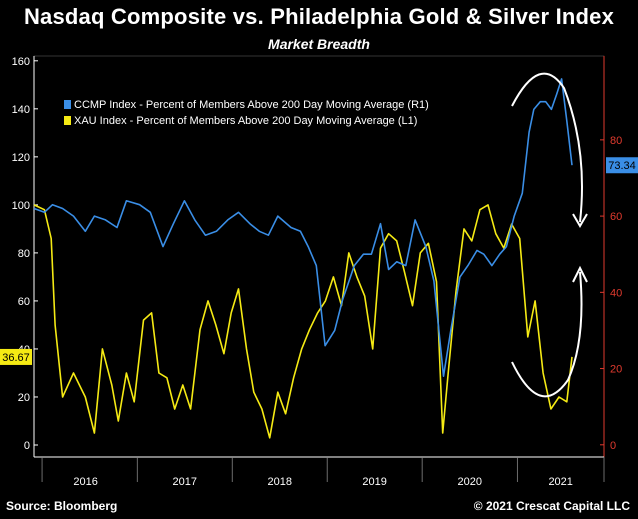 The image size is (638, 519). What do you see at coordinates (470, 482) in the screenshot?
I see `x-tick-label: 2020` at bounding box center [470, 482].